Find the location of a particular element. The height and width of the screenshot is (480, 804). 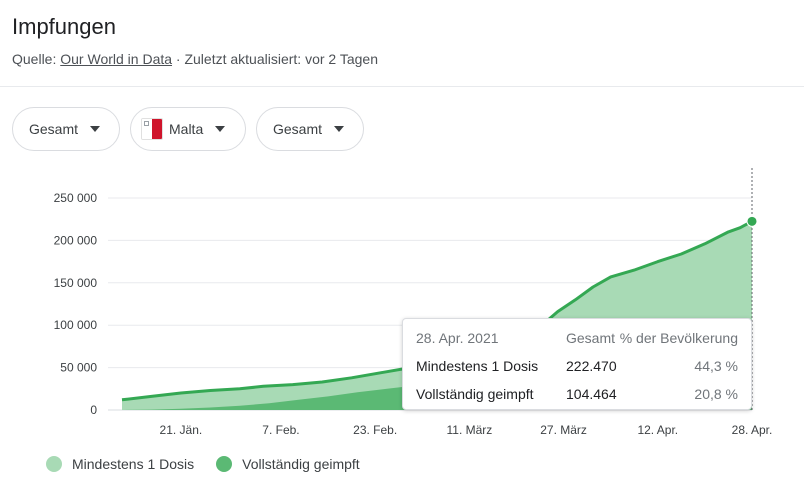

metric-dropdown-label: Gesamt is located at coordinates (54, 129).